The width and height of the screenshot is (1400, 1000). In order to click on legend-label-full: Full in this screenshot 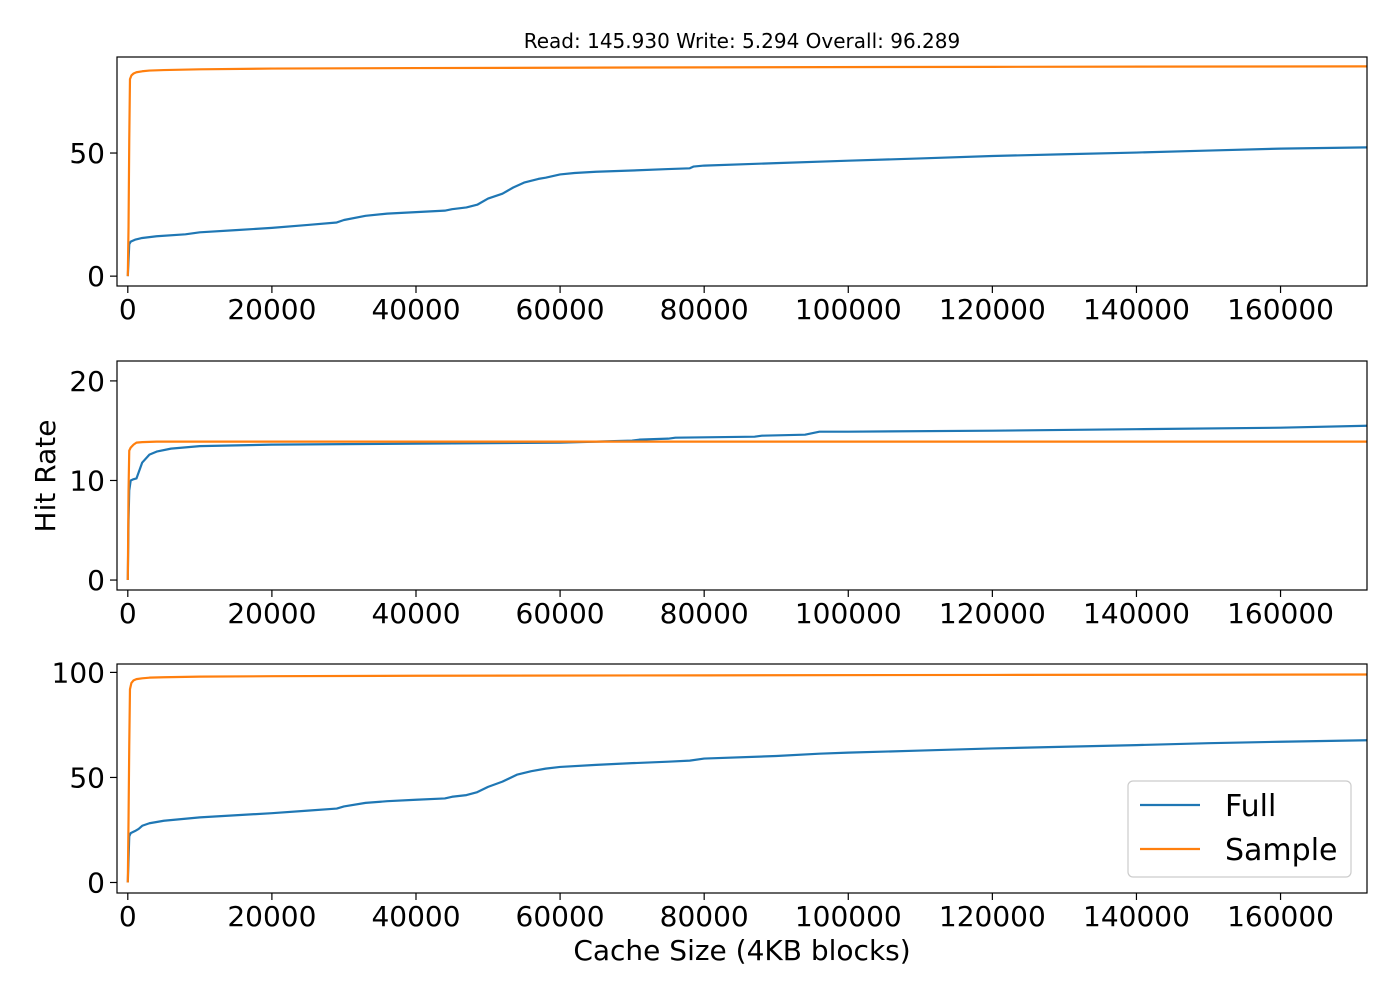, I will do `click(1250, 806)`.